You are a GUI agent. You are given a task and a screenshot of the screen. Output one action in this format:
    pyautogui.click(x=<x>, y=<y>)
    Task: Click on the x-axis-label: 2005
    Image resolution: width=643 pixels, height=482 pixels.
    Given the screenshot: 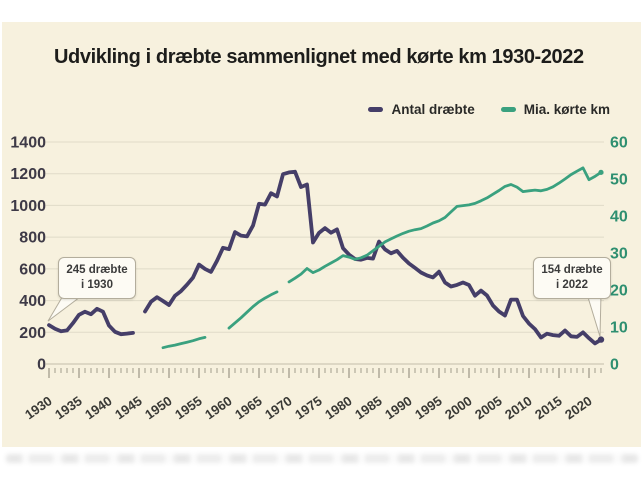 What is the action you would take?
    pyautogui.click(x=488, y=407)
    